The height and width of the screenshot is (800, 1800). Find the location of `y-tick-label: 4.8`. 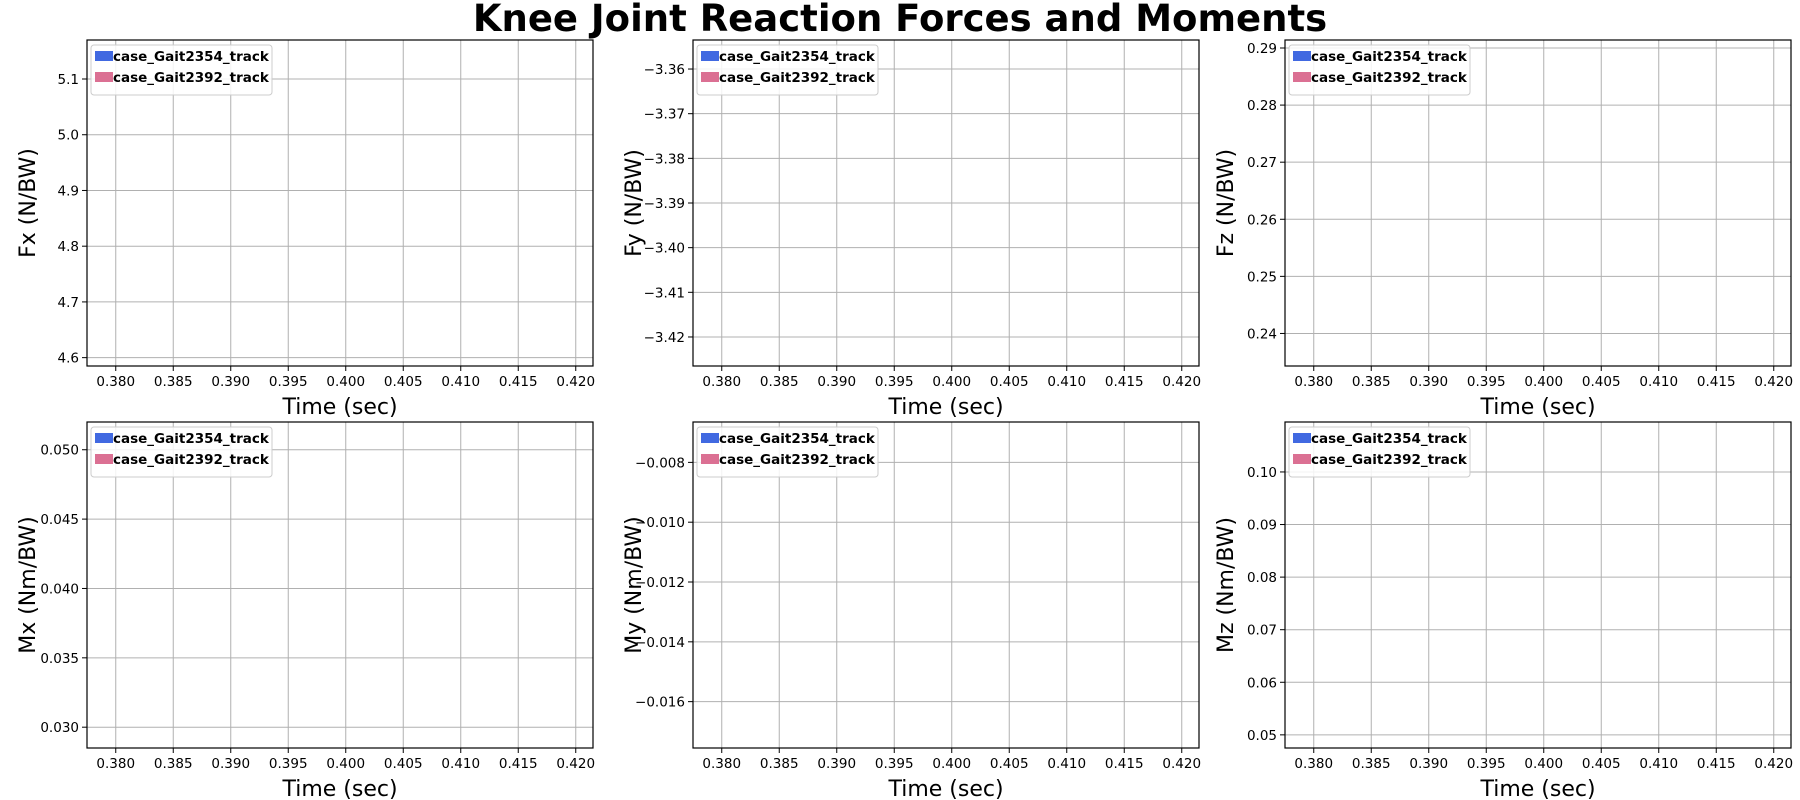

y-tick-label: 4.8 is located at coordinates (68, 247).